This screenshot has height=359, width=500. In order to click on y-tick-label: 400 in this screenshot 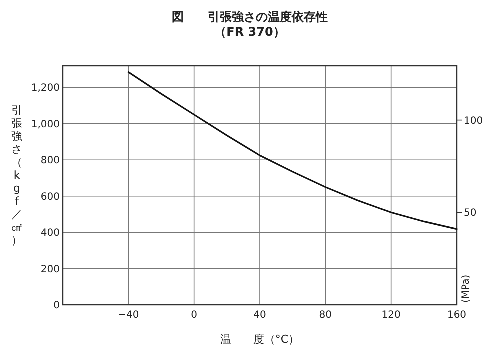, I will do `click(50, 234)`.